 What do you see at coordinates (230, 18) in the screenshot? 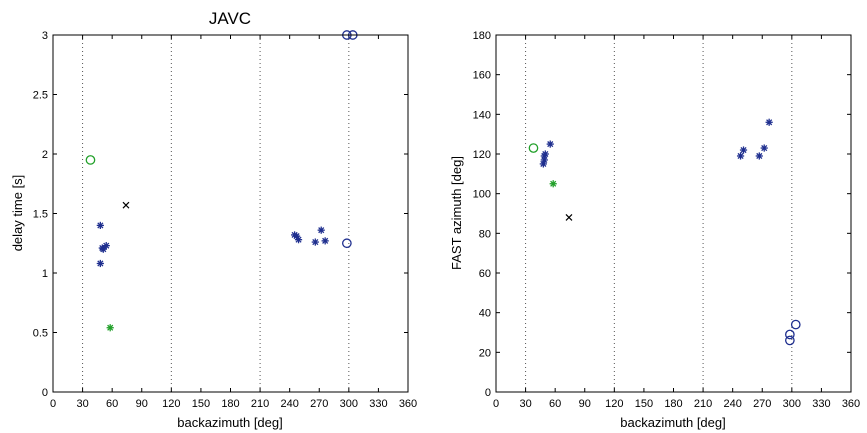
I see `chart-title-left: JAVC` at bounding box center [230, 18].